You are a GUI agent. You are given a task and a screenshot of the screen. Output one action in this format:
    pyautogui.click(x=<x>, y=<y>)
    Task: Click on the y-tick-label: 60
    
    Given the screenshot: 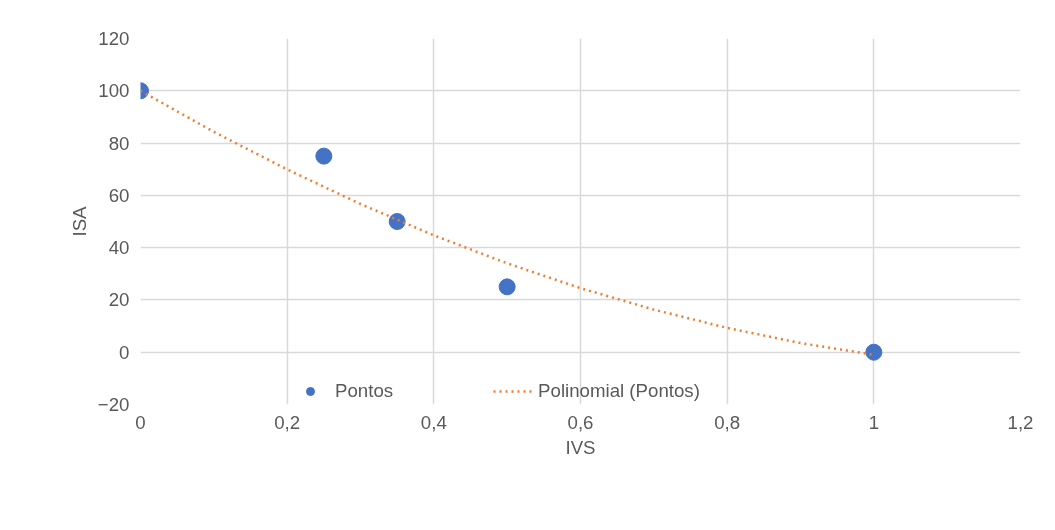 What is the action you would take?
    pyautogui.click(x=119, y=195)
    